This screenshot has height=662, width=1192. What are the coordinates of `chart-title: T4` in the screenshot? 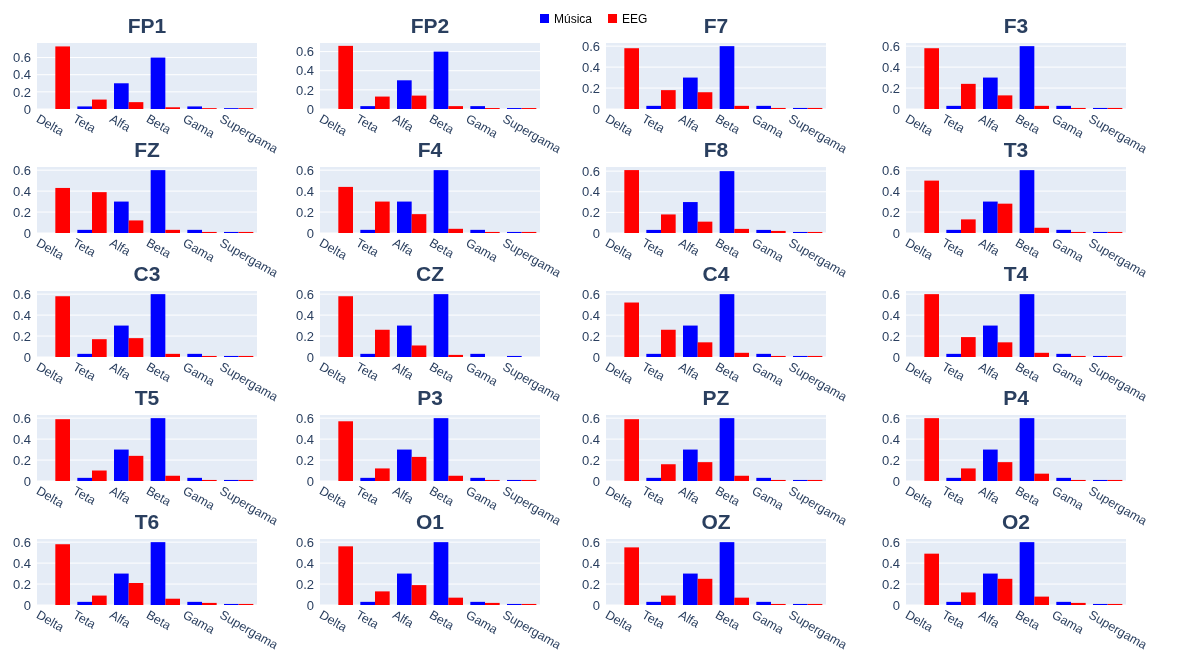 It's located at (1016, 273).